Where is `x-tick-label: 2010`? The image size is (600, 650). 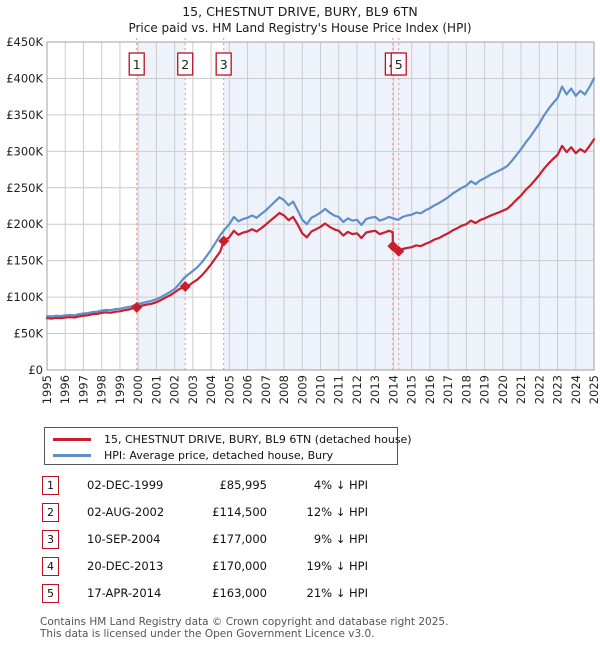 x-tick-label: 2010 is located at coordinates (321, 389).